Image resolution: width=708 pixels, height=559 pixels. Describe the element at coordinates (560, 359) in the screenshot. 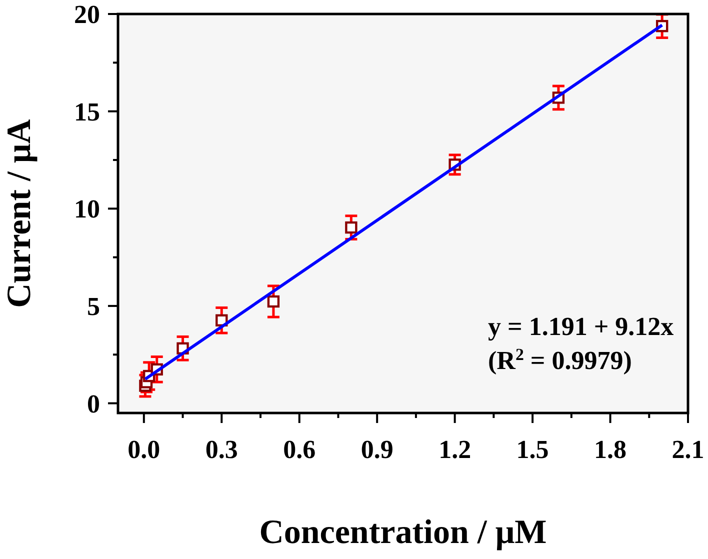

I see `annotation: (R$^{2}$ = 0.9979)` at that location.